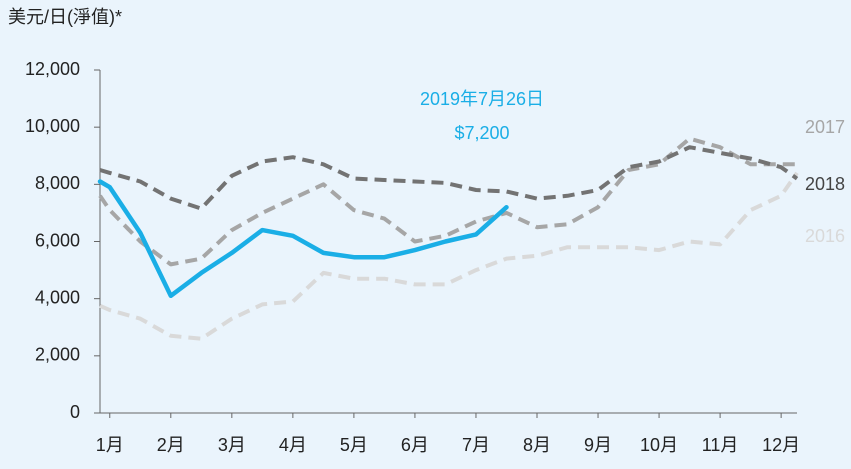  Describe the element at coordinates (781, 445) in the screenshot. I see `x-tick-label: 12月` at that location.